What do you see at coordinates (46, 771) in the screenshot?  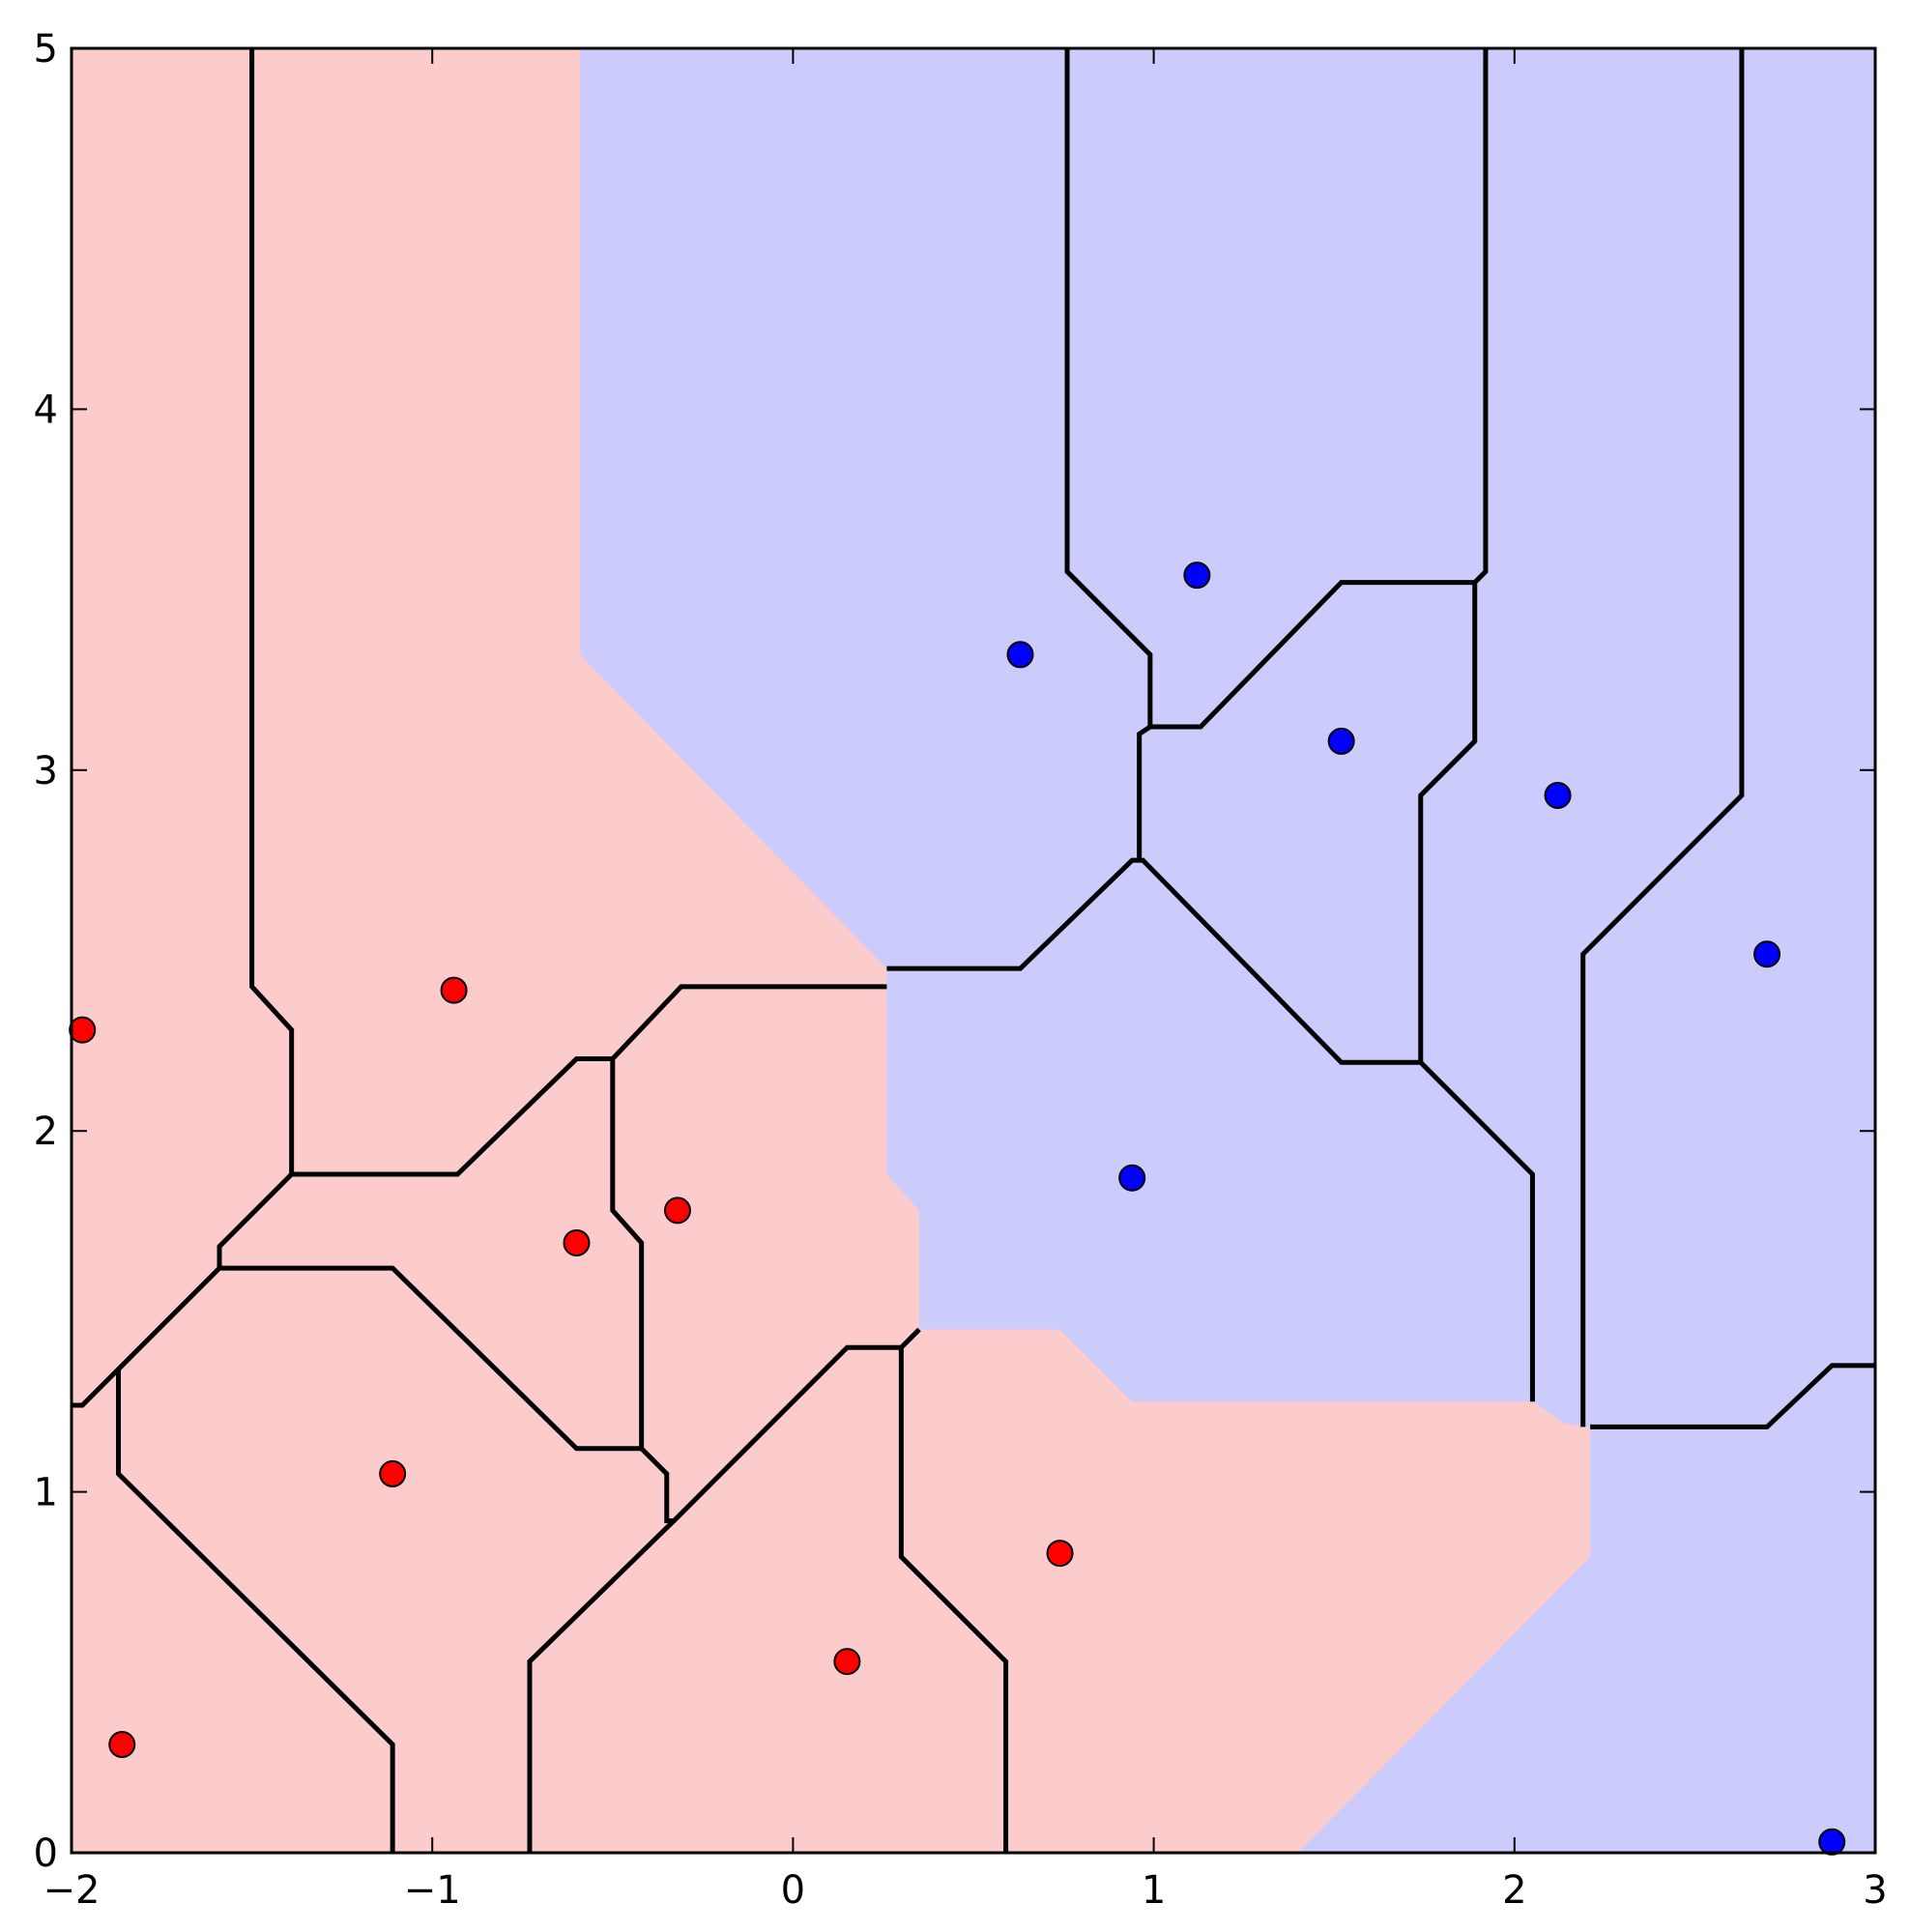 I see `y-tick-label: 3` at bounding box center [46, 771].